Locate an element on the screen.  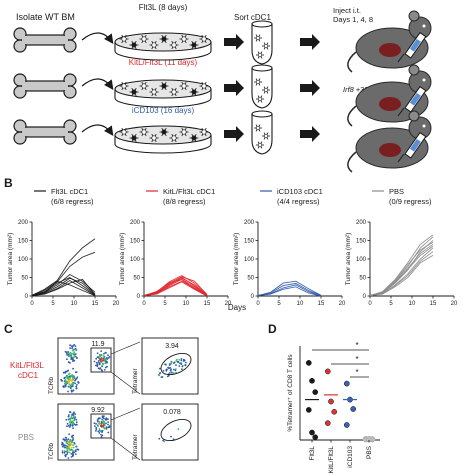
inject-days: Days 1, 4, 8 is located at coordinates (353, 19).